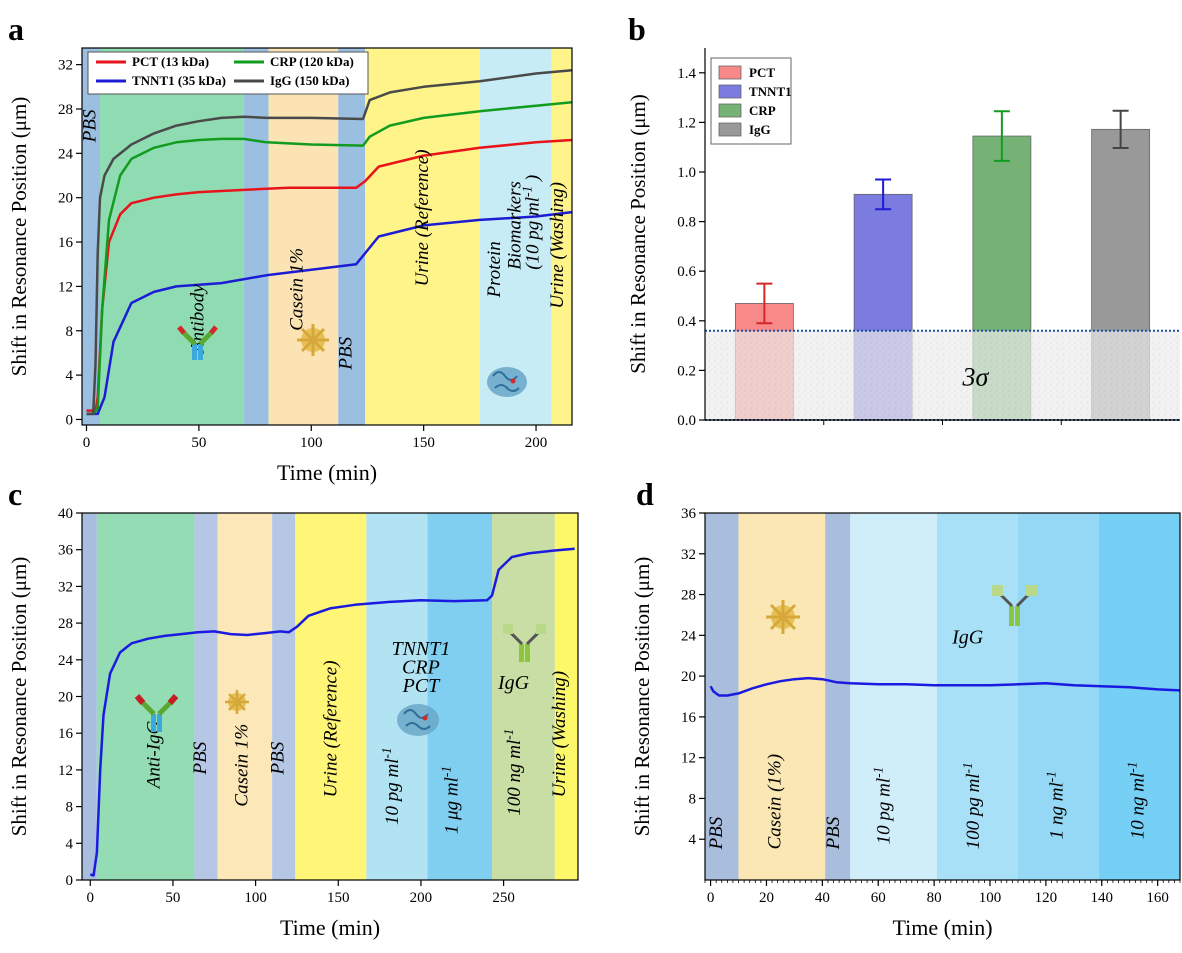  What do you see at coordinates (711, 898) in the screenshot?
I see `panel-d-x-tick-label-0: 0` at bounding box center [711, 898].